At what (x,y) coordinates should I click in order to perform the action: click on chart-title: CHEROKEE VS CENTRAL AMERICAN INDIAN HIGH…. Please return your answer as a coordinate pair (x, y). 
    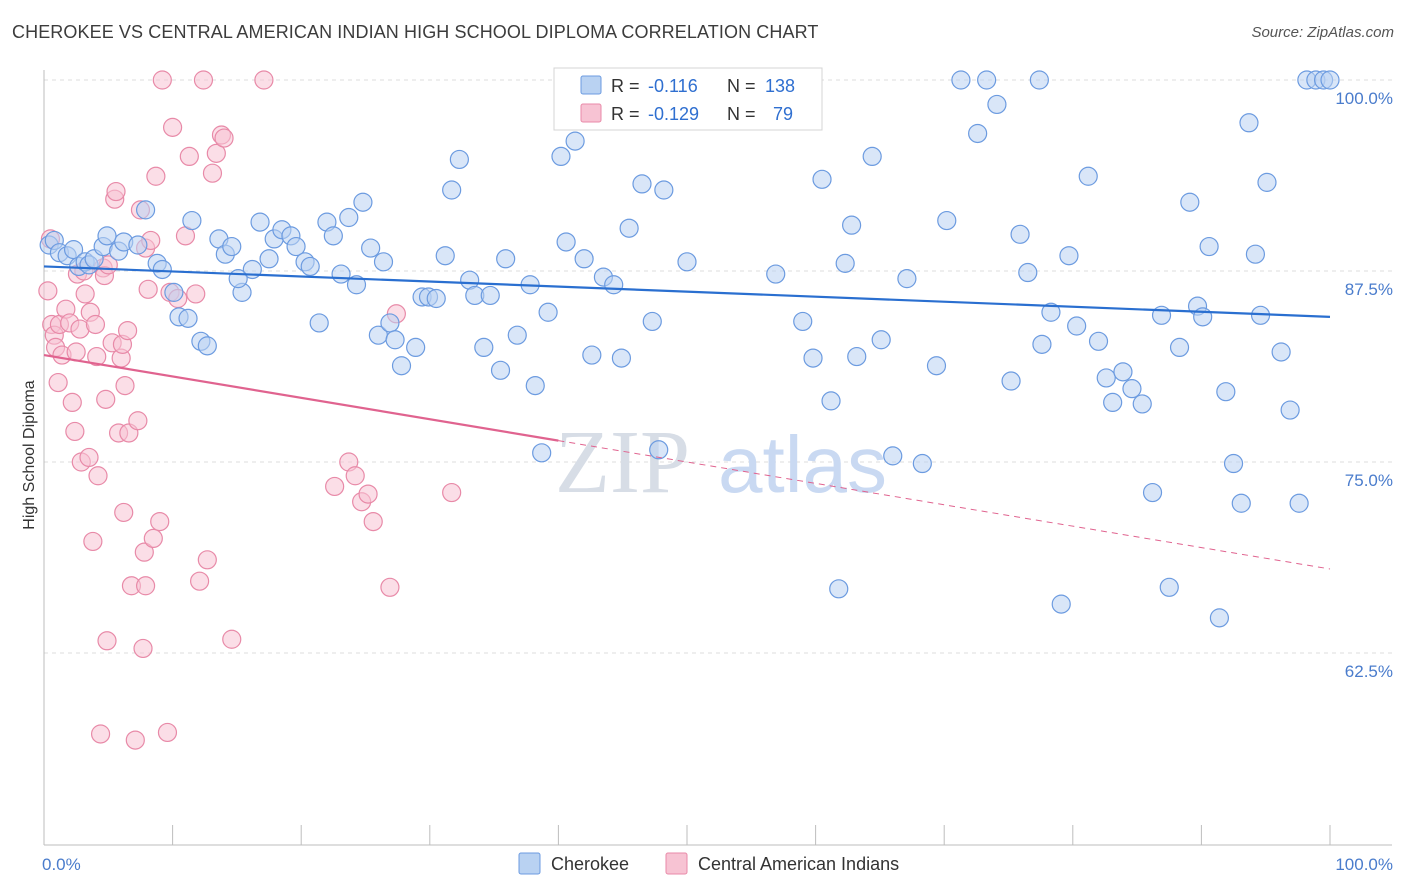
    Looking at the image, I should click on (415, 32).